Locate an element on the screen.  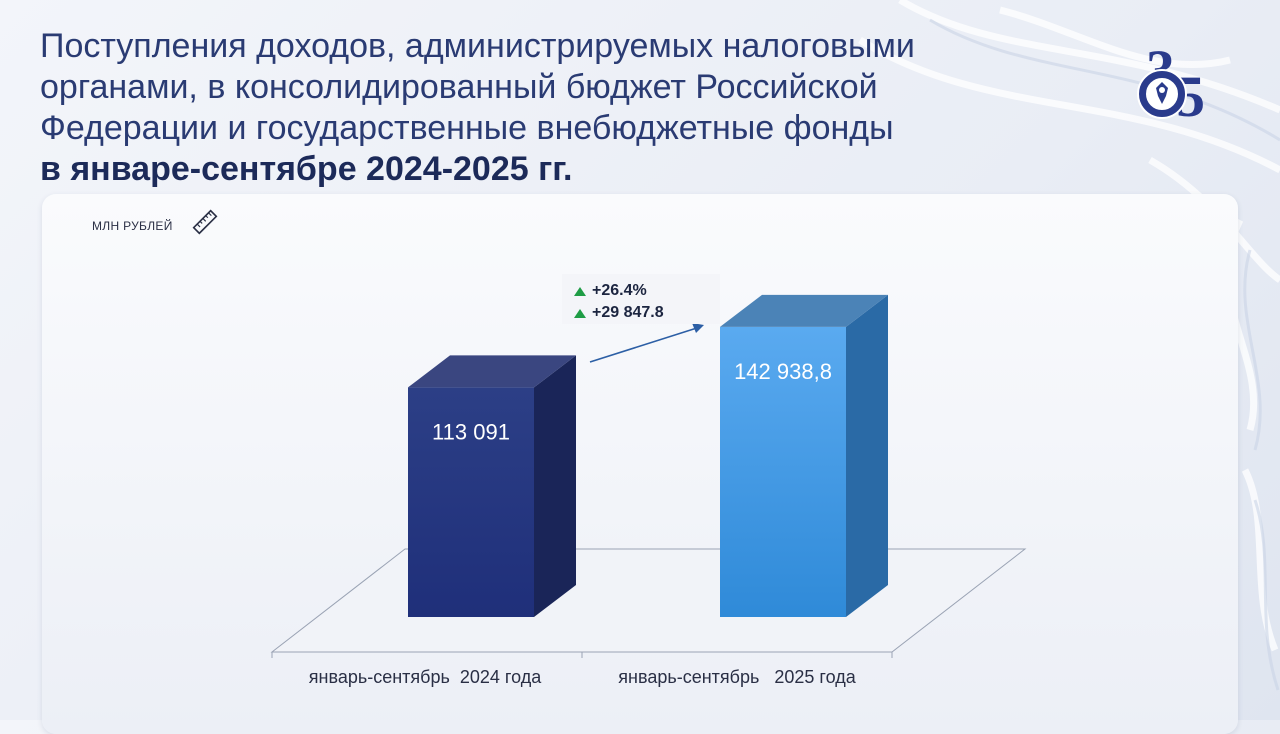
title-line-4: в январе-сентябре 2024-2025 гг. is located at coordinates (306, 169).